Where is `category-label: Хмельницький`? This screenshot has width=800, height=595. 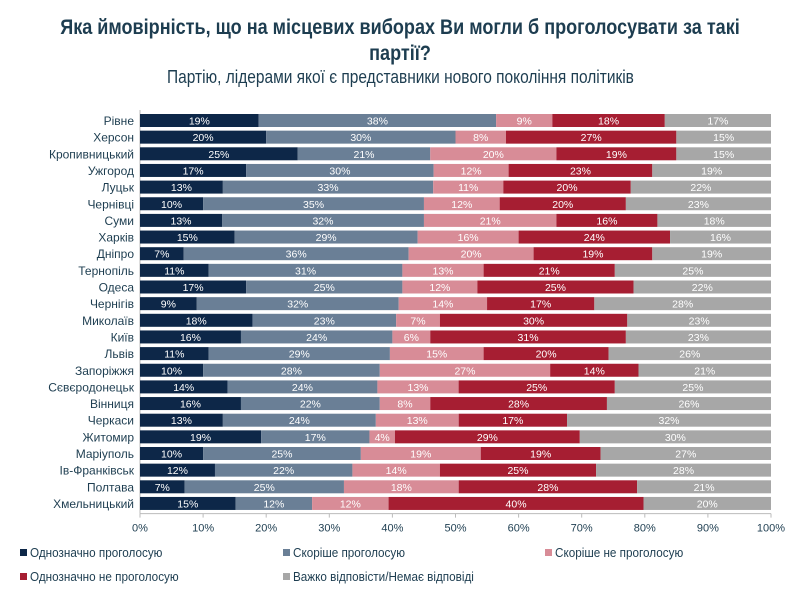 category-label: Хмельницький is located at coordinates (93, 504).